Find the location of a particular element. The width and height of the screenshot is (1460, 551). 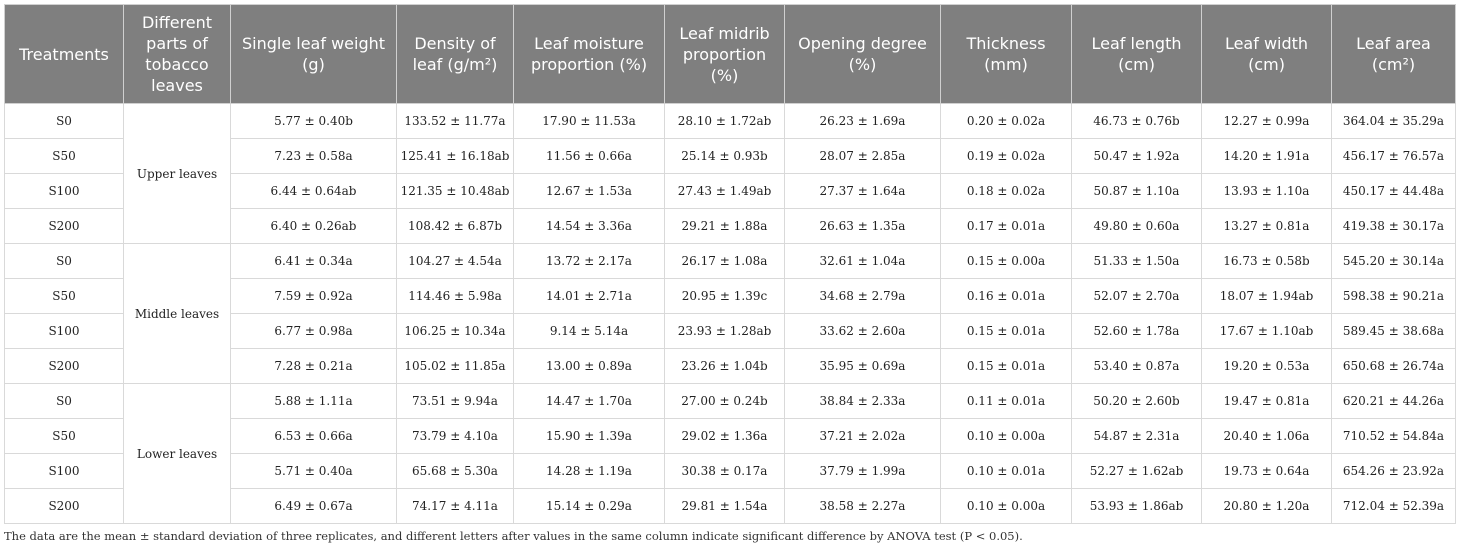

value-cell: 6.40 ± 0.26ab is located at coordinates (313, 226).